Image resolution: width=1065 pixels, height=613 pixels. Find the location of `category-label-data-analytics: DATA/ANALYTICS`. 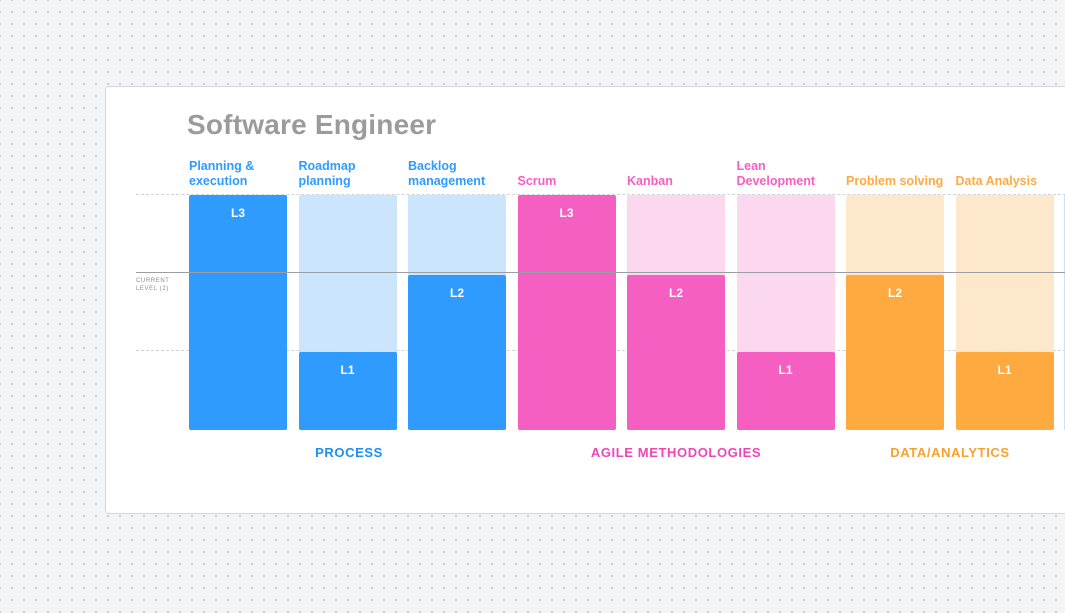

category-label-data-analytics: DATA/ANALYTICS is located at coordinates (950, 452).